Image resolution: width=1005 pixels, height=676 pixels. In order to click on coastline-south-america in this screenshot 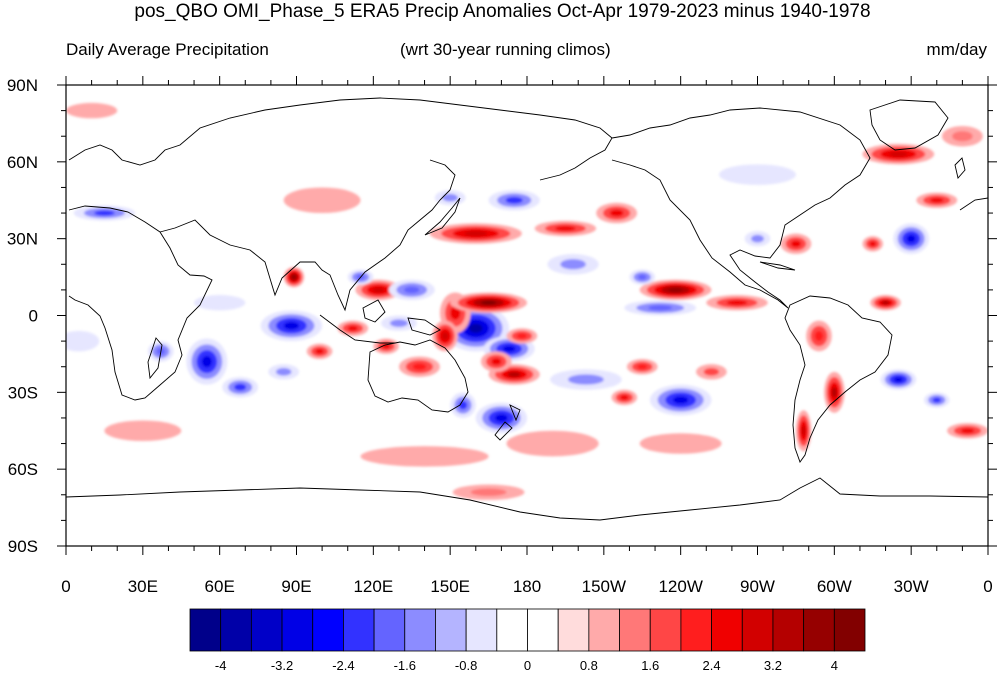, I will do `click(838, 379)`.